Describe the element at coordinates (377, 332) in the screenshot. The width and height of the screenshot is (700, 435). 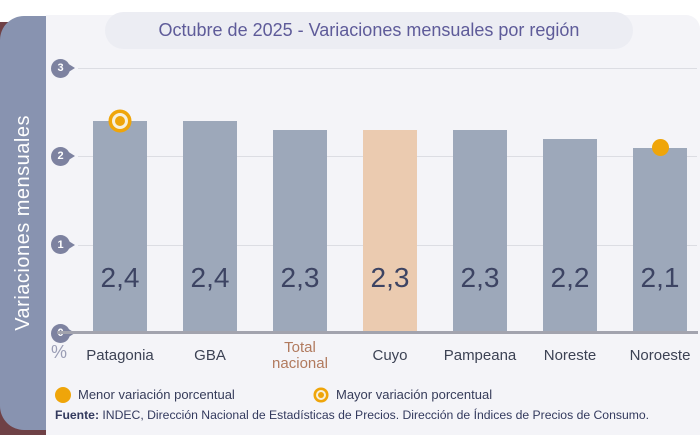
I see `x-axis-line` at that location.